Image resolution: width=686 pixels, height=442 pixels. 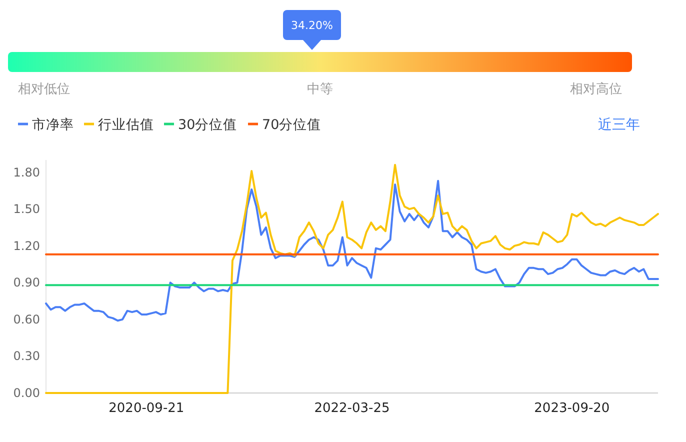 What do you see at coordinates (320, 89) in the screenshot?
I see `text: 中等` at bounding box center [320, 89].